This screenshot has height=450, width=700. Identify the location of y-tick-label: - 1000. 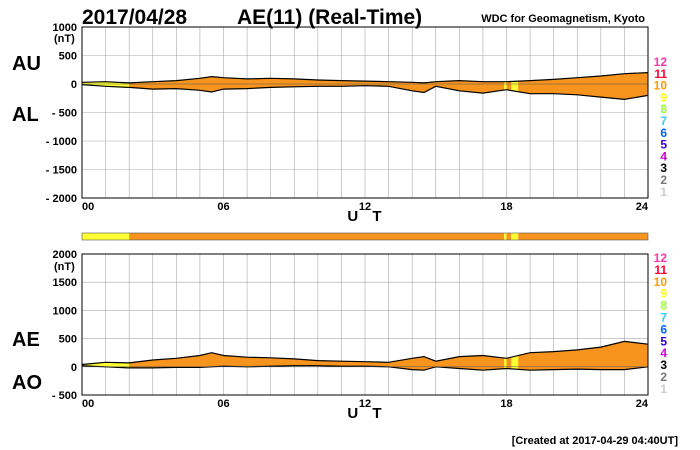
(61, 142).